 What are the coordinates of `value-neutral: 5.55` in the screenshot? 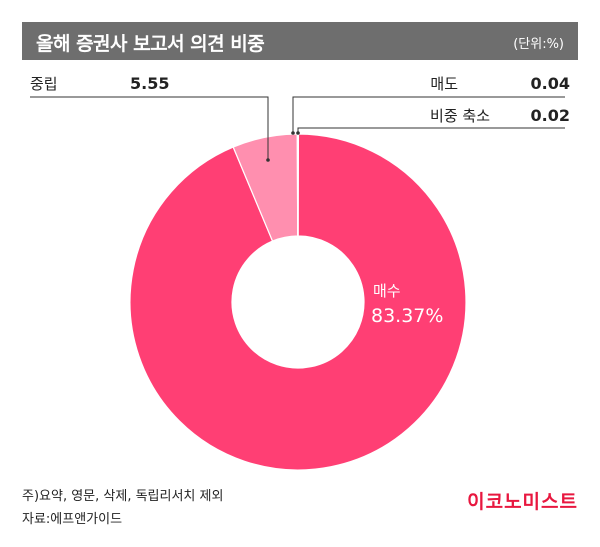 It's located at (149, 83).